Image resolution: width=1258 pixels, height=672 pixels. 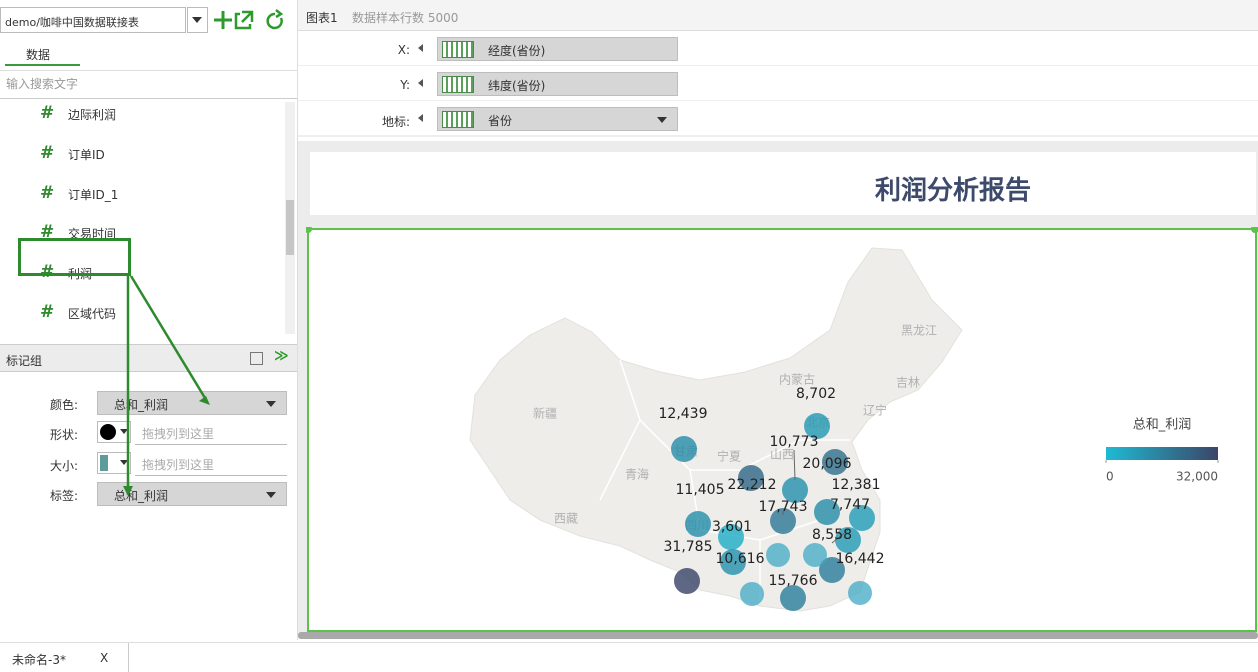 What do you see at coordinates (140, 233) in the screenshot?
I see `field-item: # 交易时间` at bounding box center [140, 233].